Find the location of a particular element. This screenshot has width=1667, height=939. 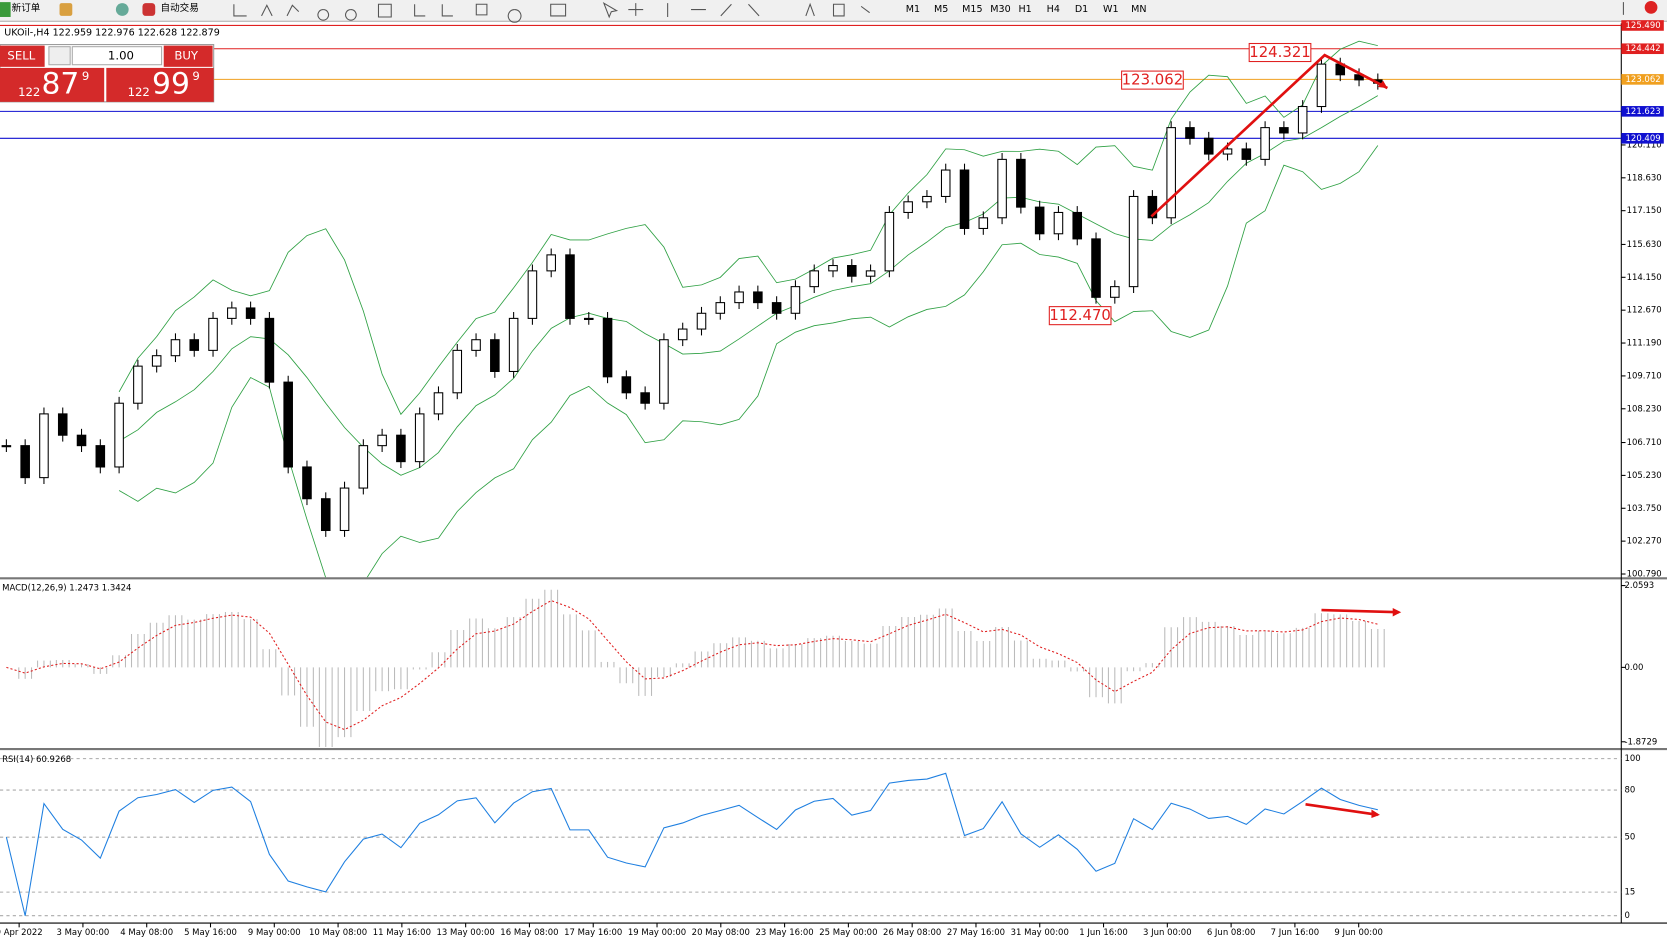

new-order-icon is located at coordinates (5, 9).